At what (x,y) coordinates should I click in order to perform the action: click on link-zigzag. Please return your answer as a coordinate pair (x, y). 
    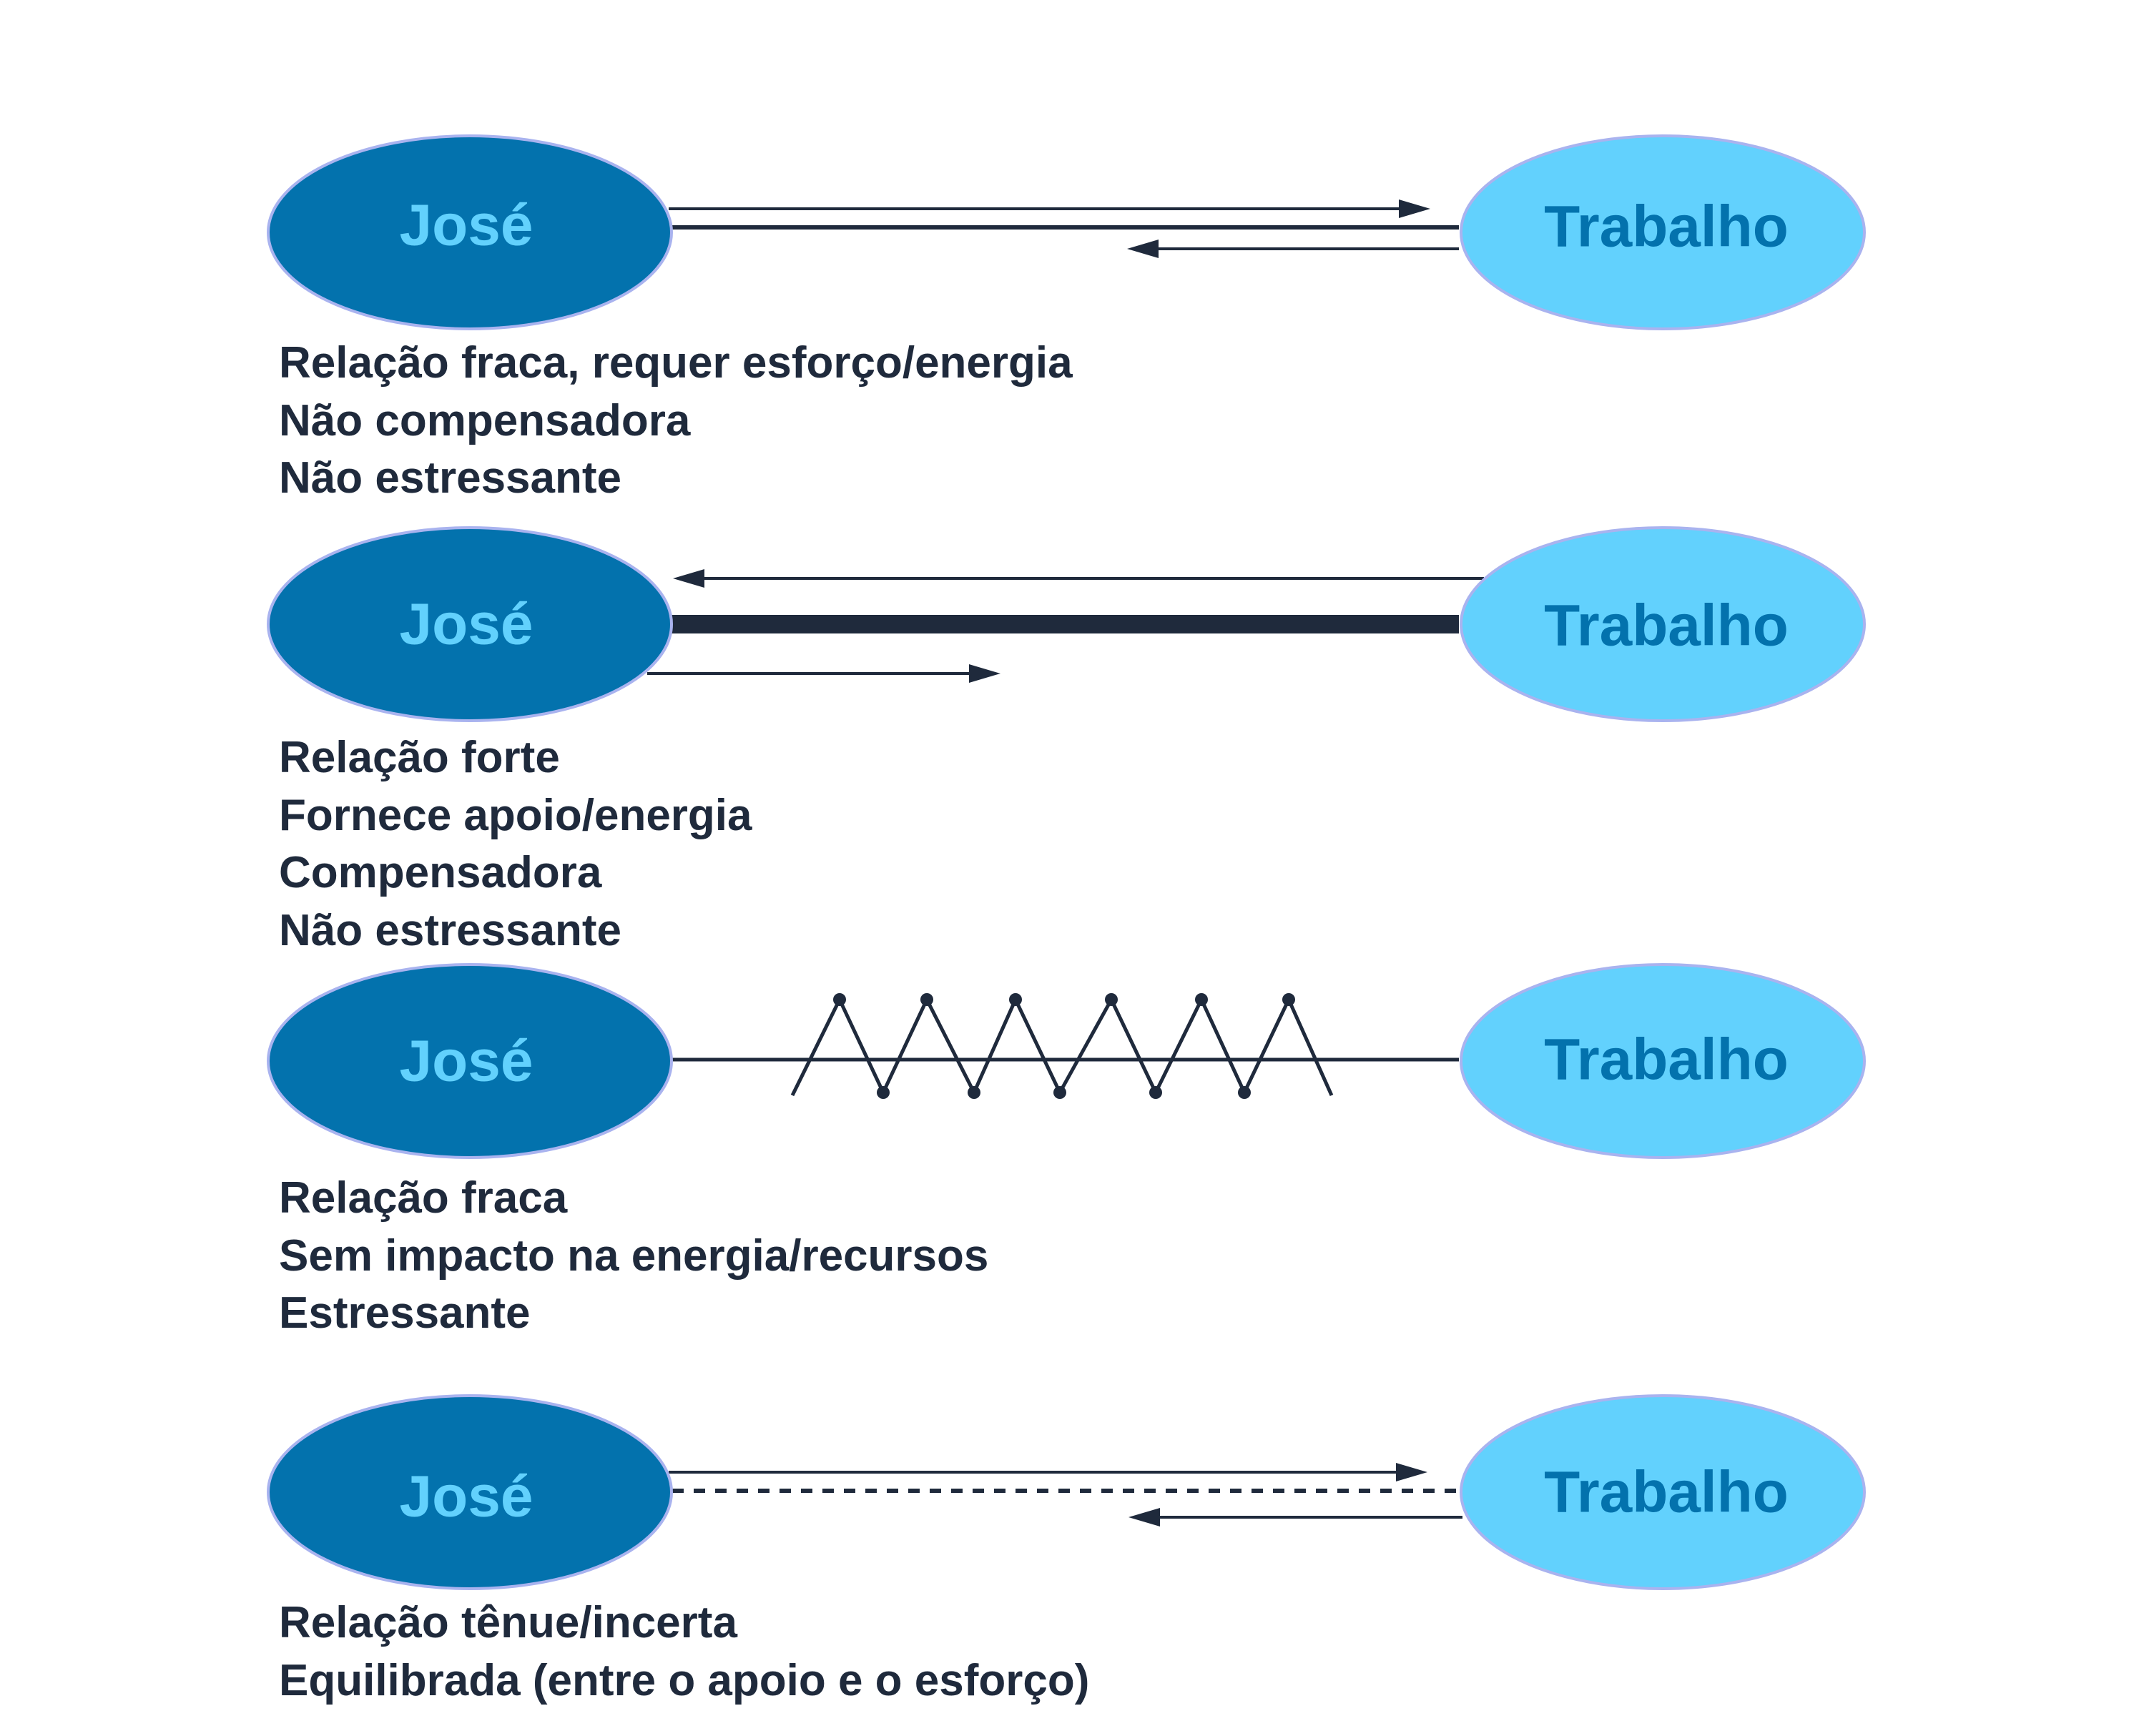
    Looking at the image, I should click on (1062, 1046).